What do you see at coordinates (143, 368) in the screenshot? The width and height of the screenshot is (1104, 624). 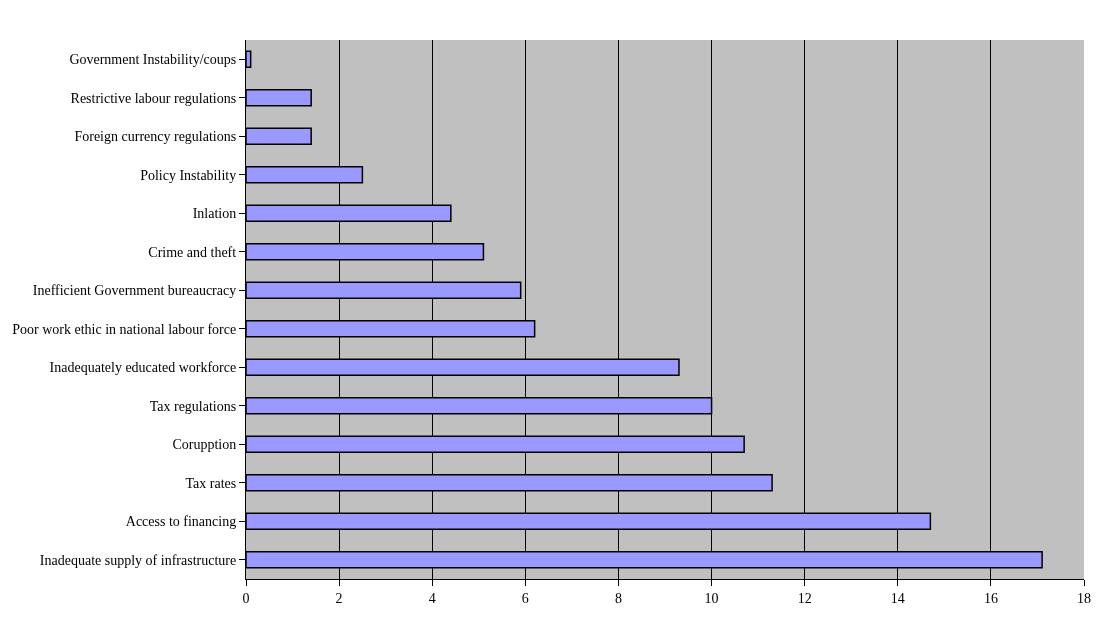 I see `y-tick-label: Inadequately educated workforce` at bounding box center [143, 368].